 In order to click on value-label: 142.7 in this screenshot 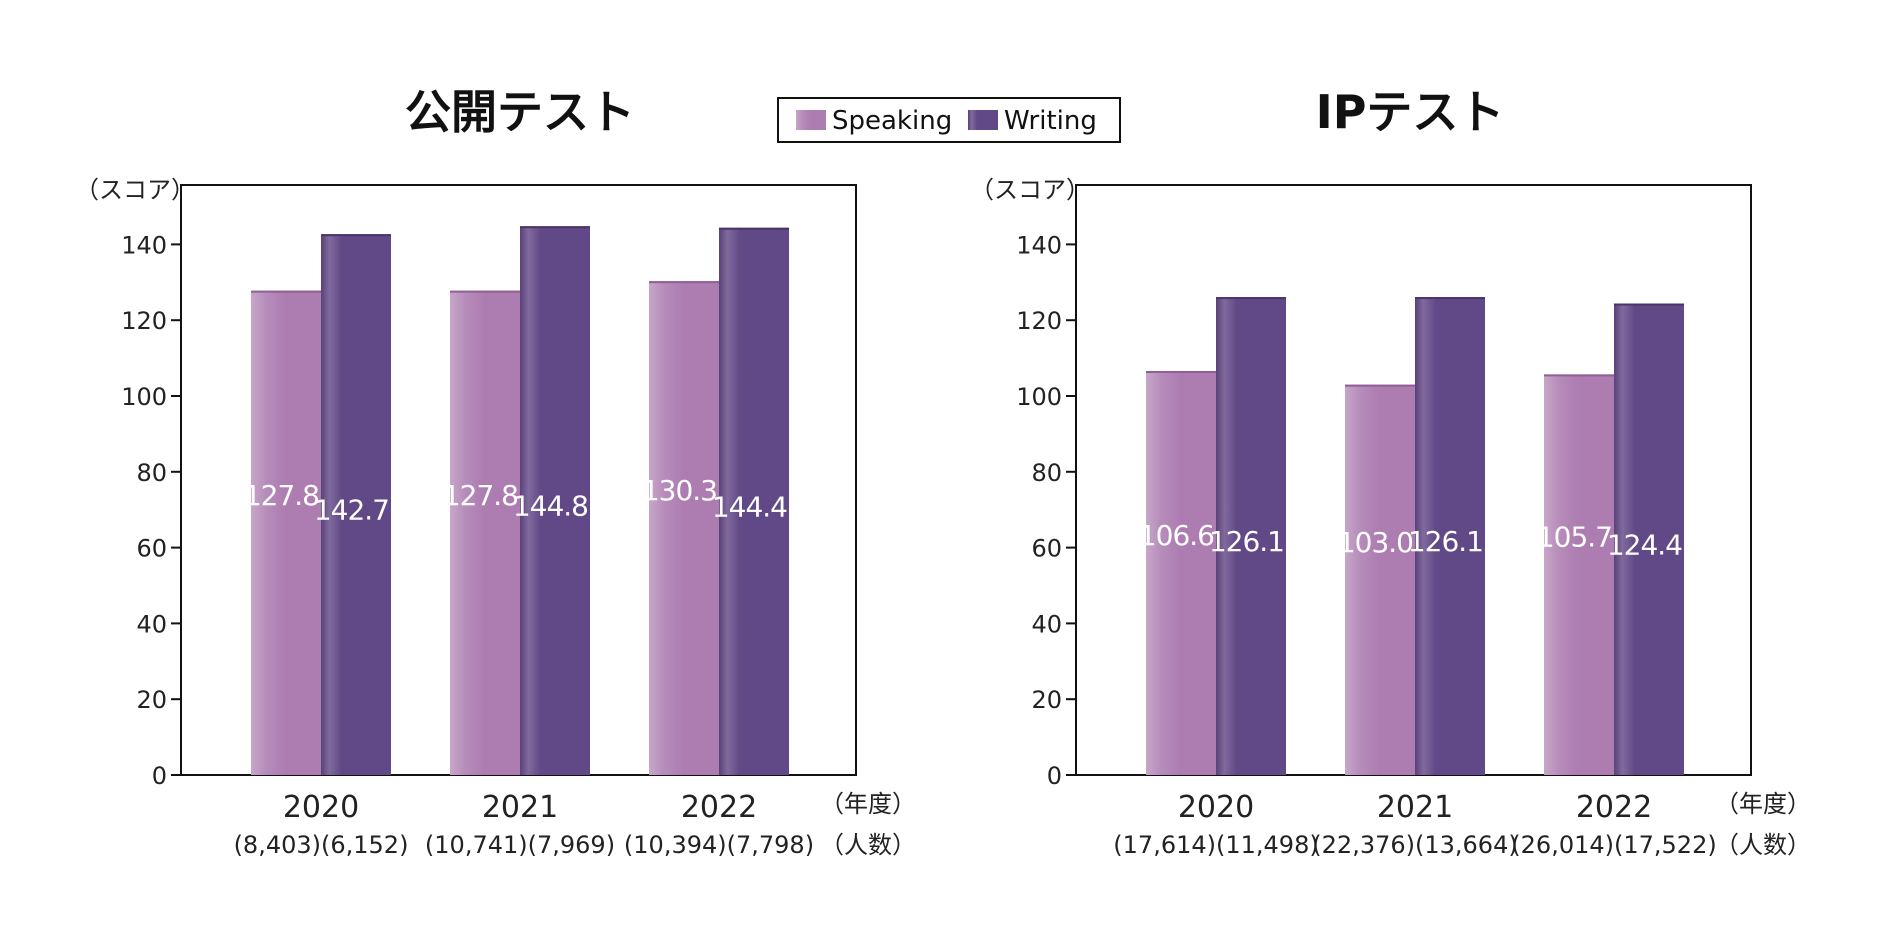, I will do `click(351, 510)`.